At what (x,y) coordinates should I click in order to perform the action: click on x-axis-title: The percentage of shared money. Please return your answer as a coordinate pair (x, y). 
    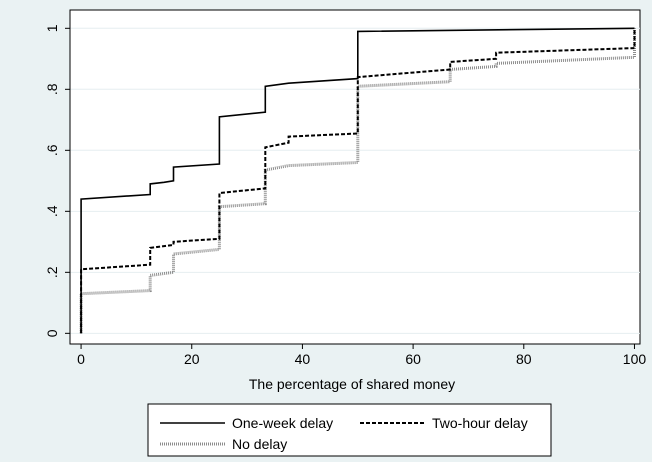
    Looking at the image, I should click on (352, 384).